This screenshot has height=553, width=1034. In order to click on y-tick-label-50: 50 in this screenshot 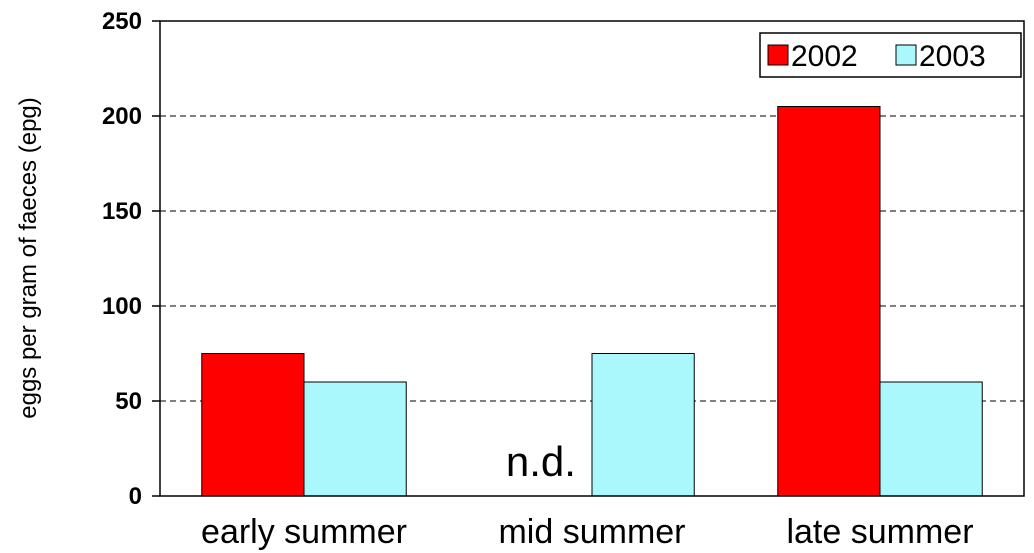, I will do `click(128, 401)`.